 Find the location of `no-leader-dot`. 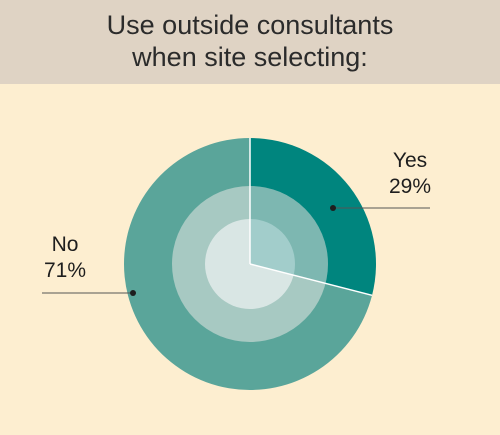

no-leader-dot is located at coordinates (133, 293).